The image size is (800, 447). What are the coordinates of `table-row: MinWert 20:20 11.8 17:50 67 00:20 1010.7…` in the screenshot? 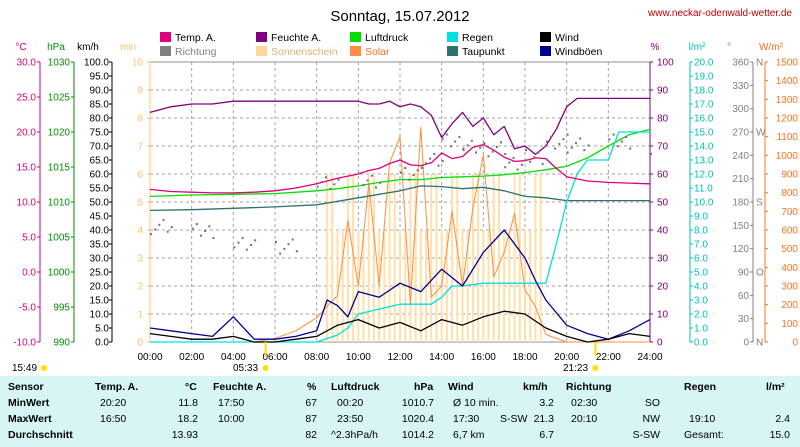 It's located at (400, 404).